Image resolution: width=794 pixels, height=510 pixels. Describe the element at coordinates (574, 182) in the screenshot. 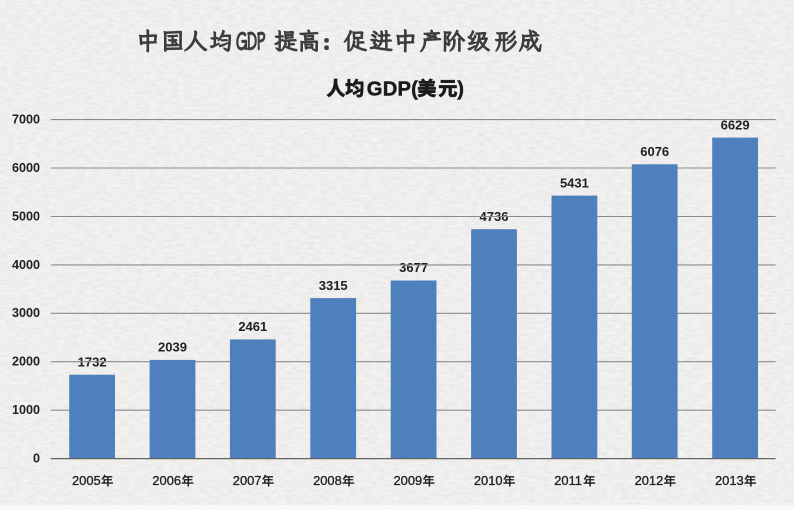

I see `svg-text: 5431` at that location.